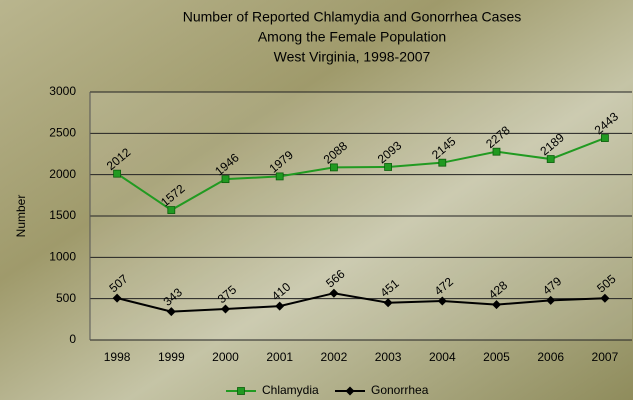  I want to click on y-tick-label: 0, so click(72, 339).